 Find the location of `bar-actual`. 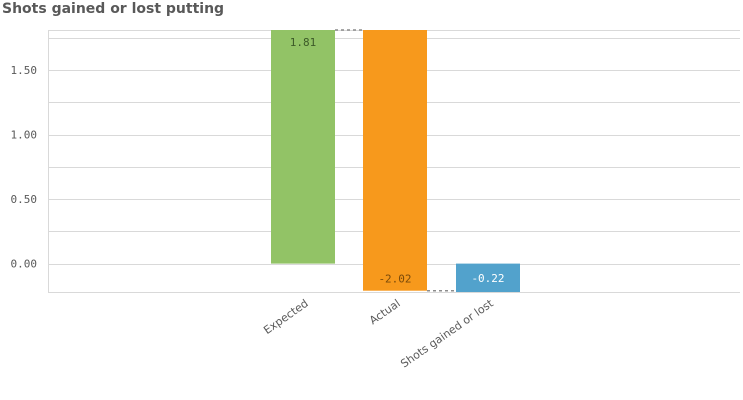

bar-actual is located at coordinates (395, 160).